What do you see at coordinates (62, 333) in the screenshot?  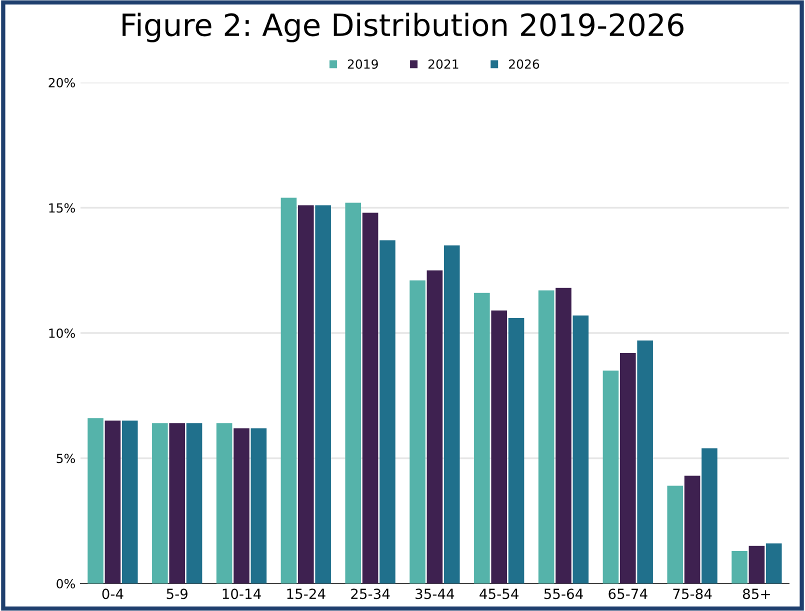 I see `y-tick-label: 10%` at bounding box center [62, 333].